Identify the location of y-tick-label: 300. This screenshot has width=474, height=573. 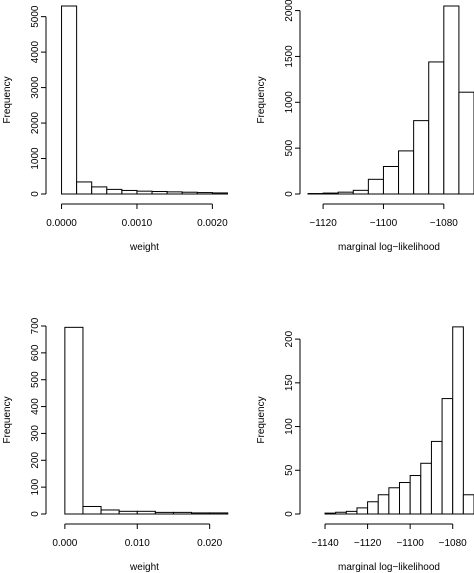
(35, 433).